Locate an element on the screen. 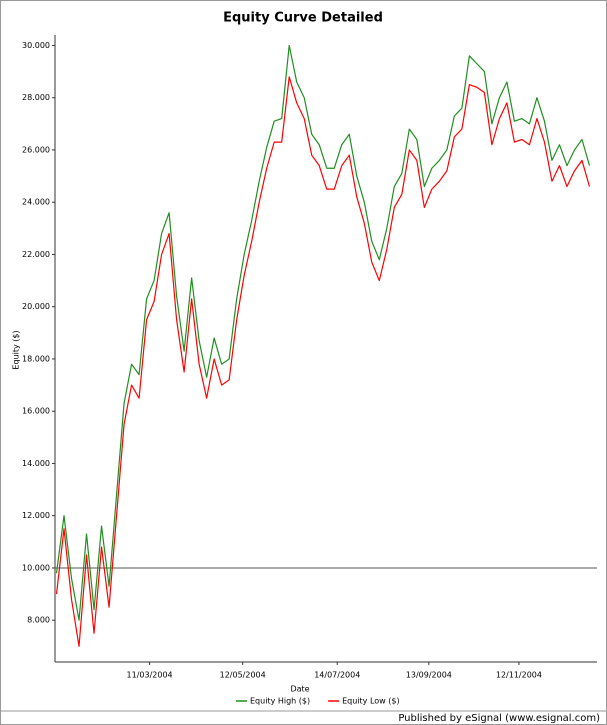 The height and width of the screenshot is (725, 607). x-axis-label: Date is located at coordinates (299, 689).